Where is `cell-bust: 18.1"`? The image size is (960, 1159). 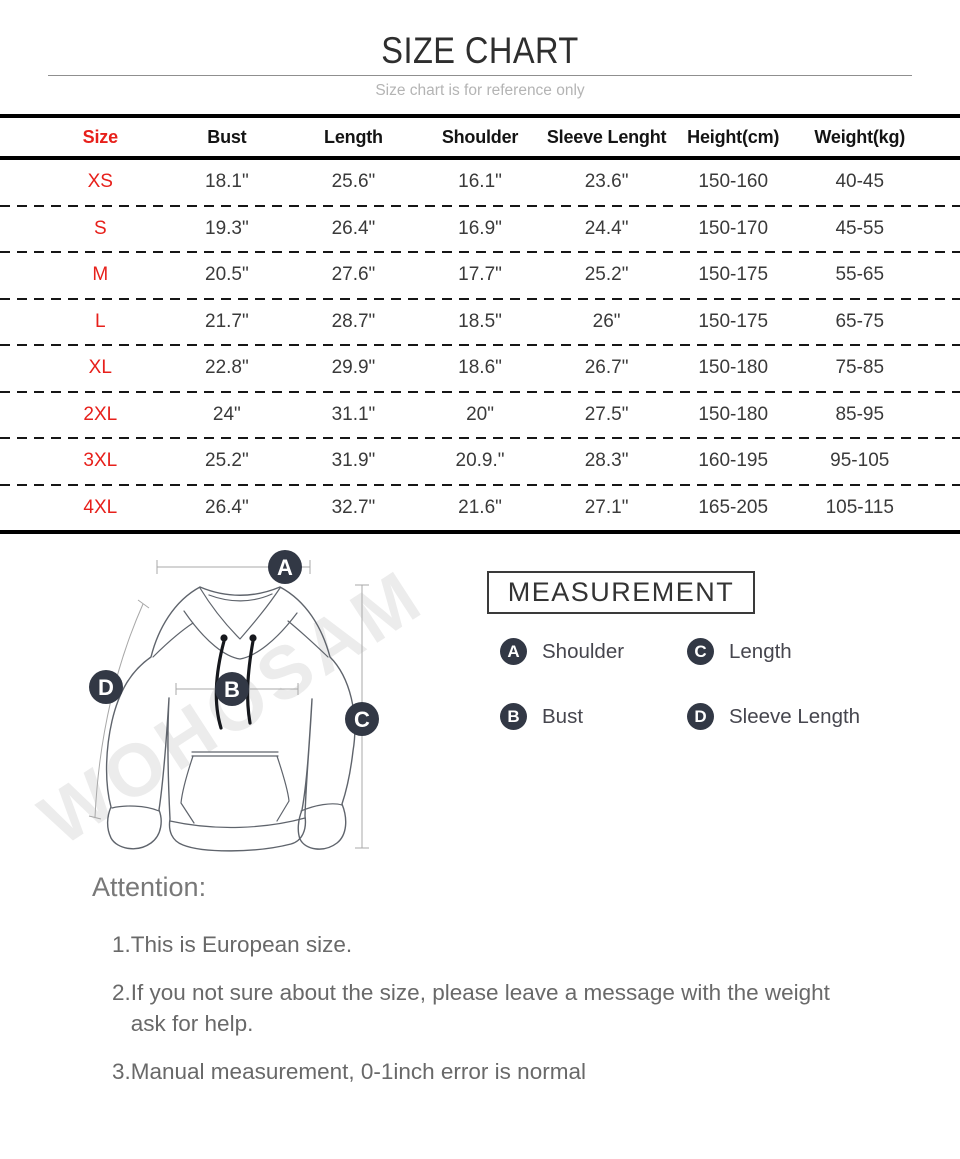
cell-bust: 18.1" is located at coordinates (227, 182).